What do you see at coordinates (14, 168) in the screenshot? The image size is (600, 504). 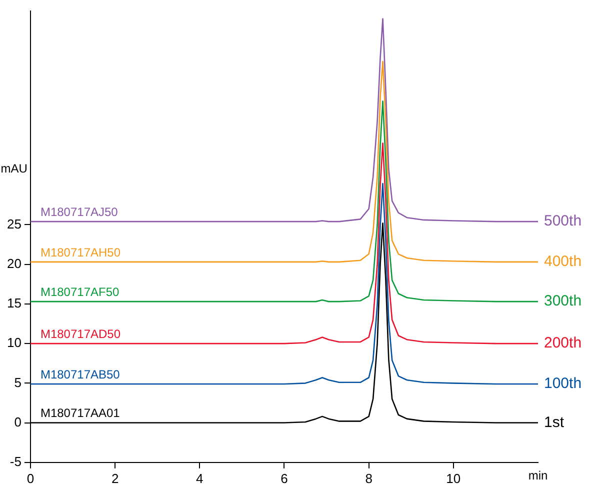 I see `y-axis-title: mAU` at bounding box center [14, 168].